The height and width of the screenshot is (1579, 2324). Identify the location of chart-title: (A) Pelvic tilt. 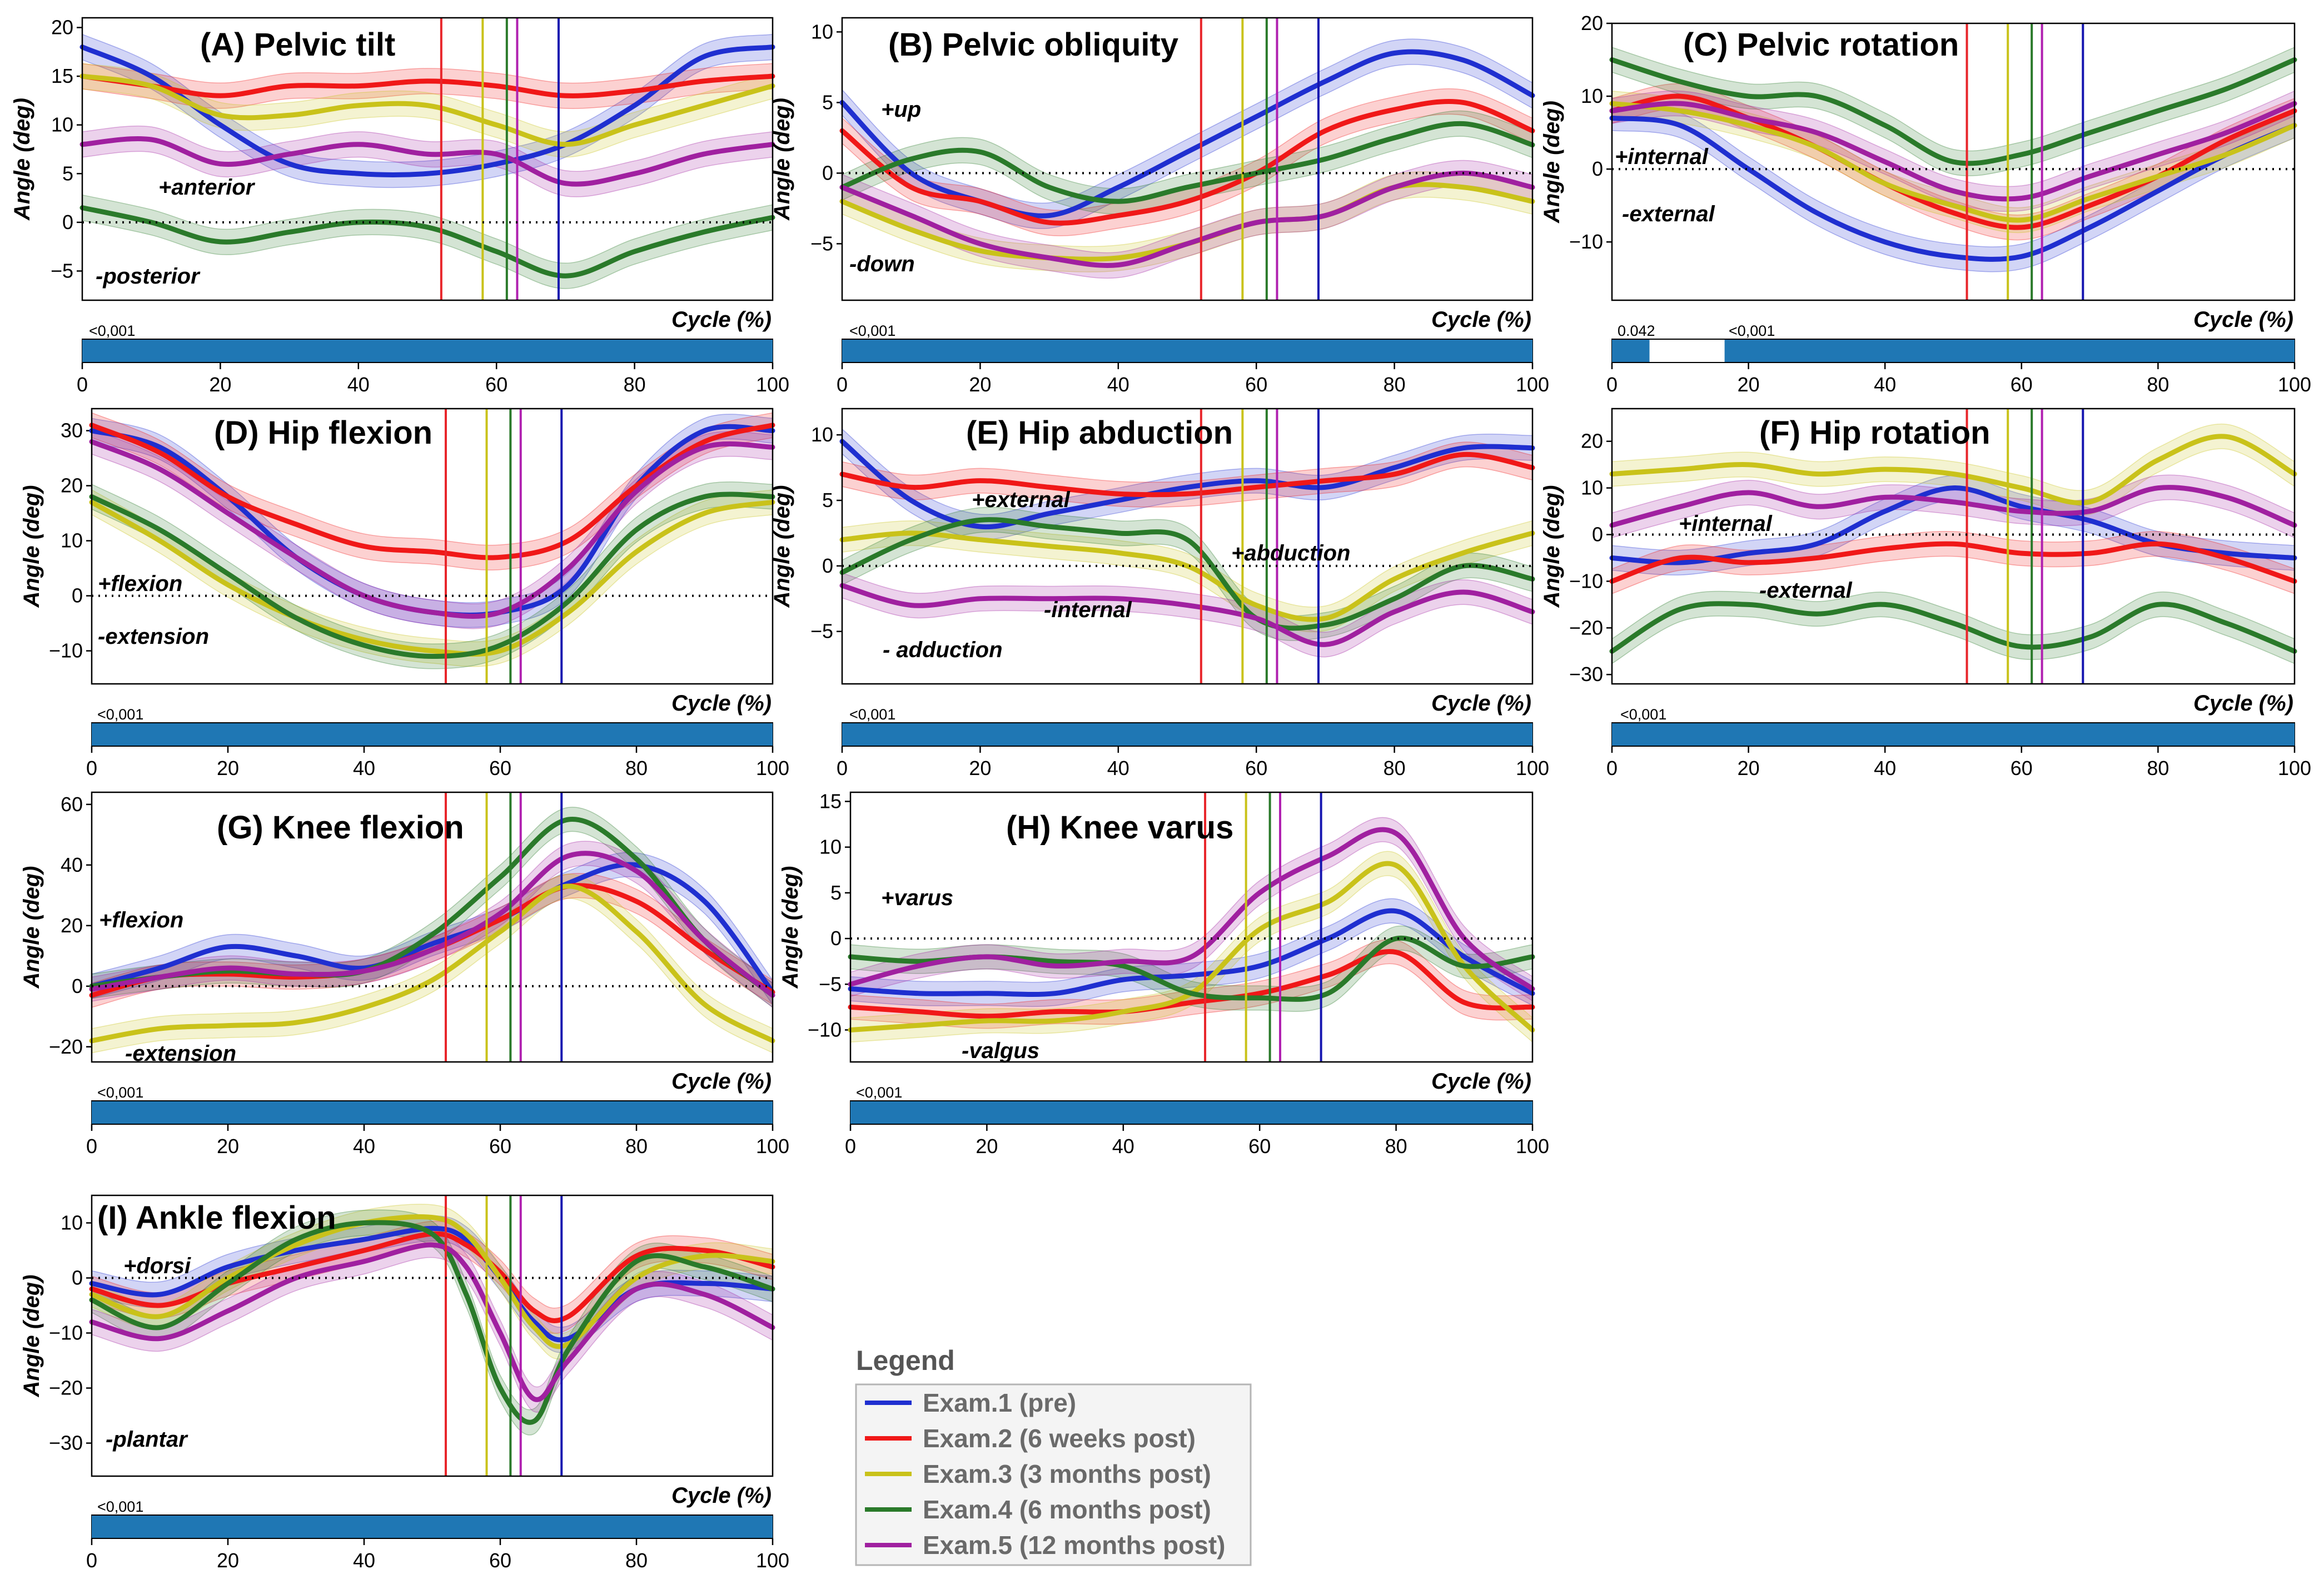
(297, 45).